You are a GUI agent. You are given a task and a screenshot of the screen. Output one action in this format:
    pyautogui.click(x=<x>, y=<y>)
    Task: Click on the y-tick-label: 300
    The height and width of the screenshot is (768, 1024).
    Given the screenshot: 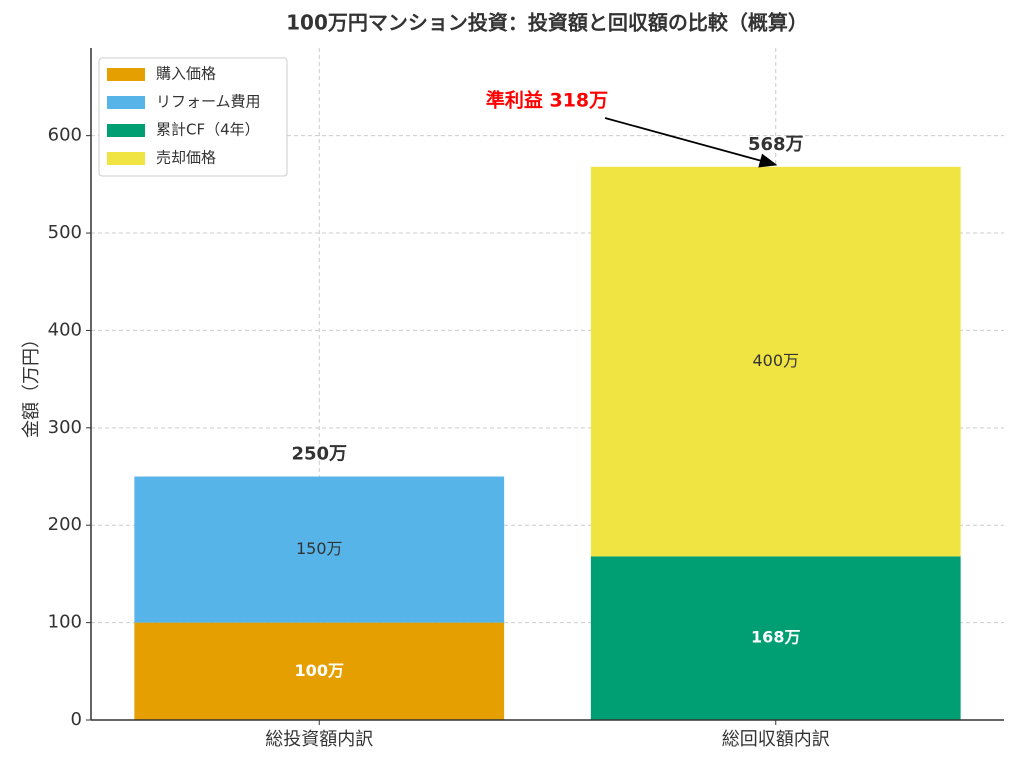 What is the action you would take?
    pyautogui.click(x=65, y=427)
    